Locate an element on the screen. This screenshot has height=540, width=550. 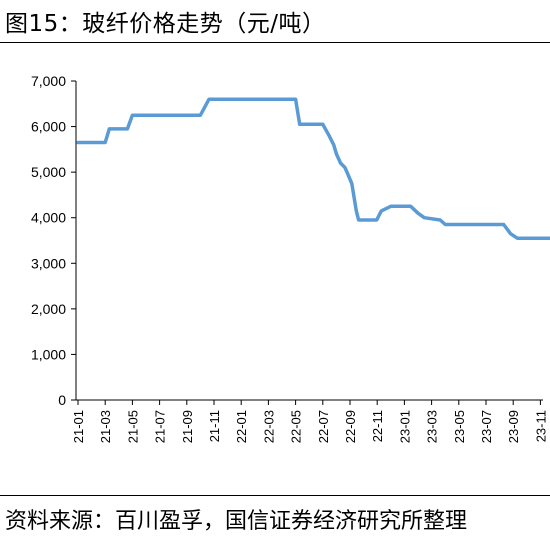
y-tick-label: 2,000 is located at coordinates (48, 309).